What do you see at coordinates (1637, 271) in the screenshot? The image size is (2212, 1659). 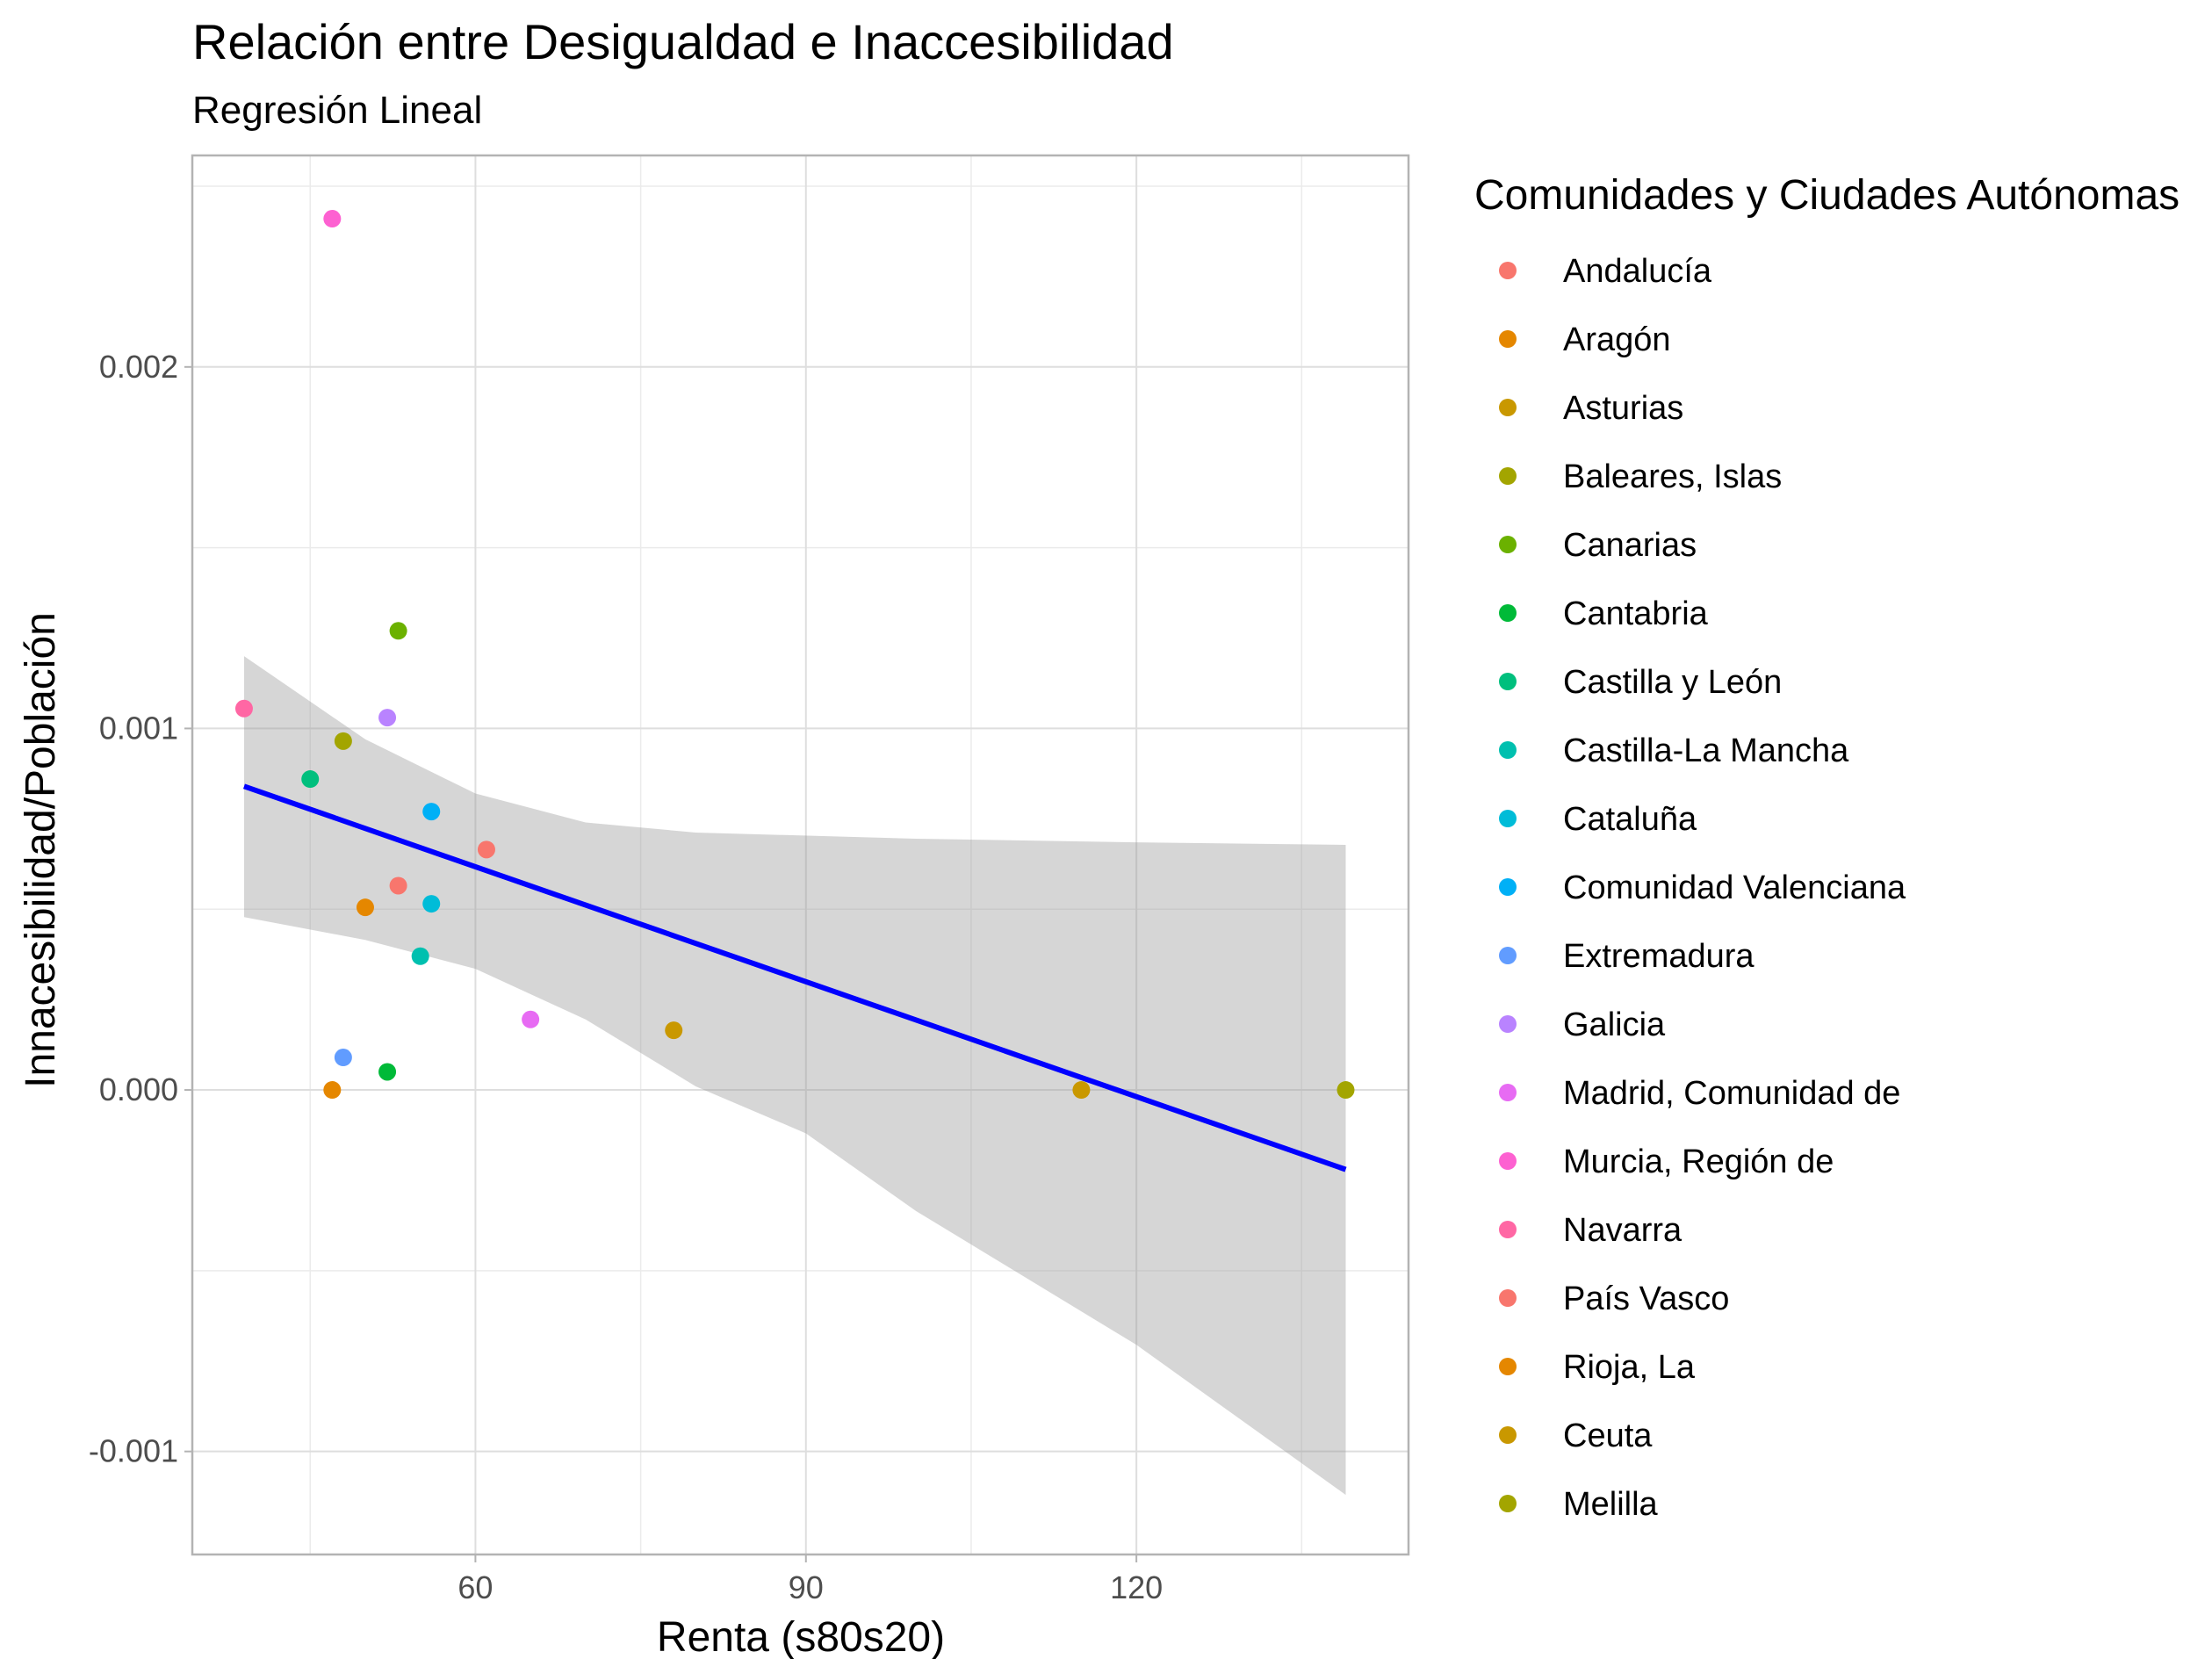 I see `legend-label: Andalucía` at bounding box center [1637, 271].